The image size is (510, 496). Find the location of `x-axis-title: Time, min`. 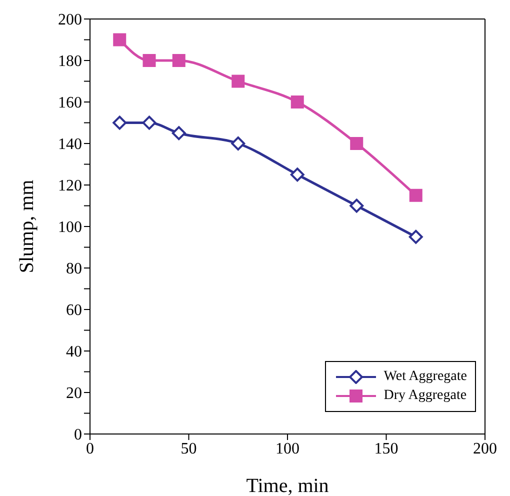

x-axis-title: Time, min is located at coordinates (287, 485).